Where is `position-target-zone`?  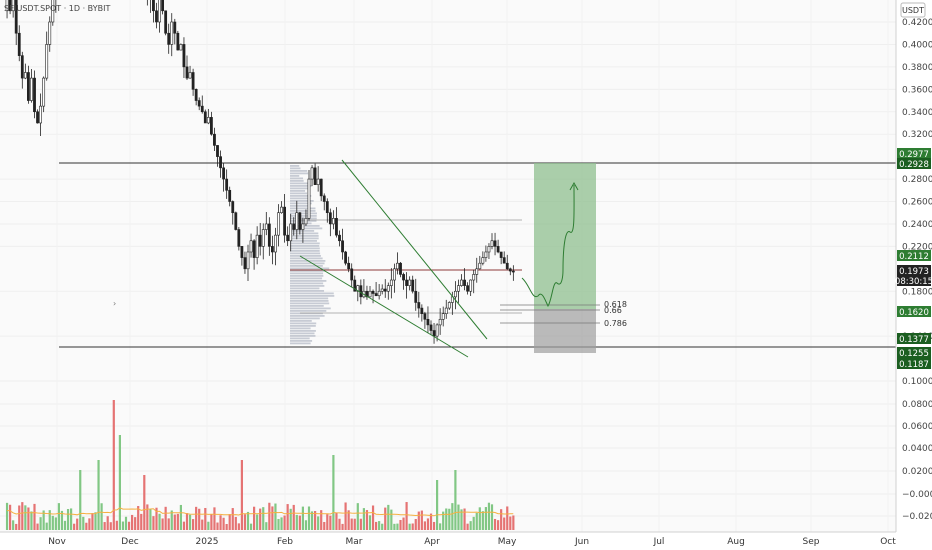
position-target-zone is located at coordinates (565, 236).